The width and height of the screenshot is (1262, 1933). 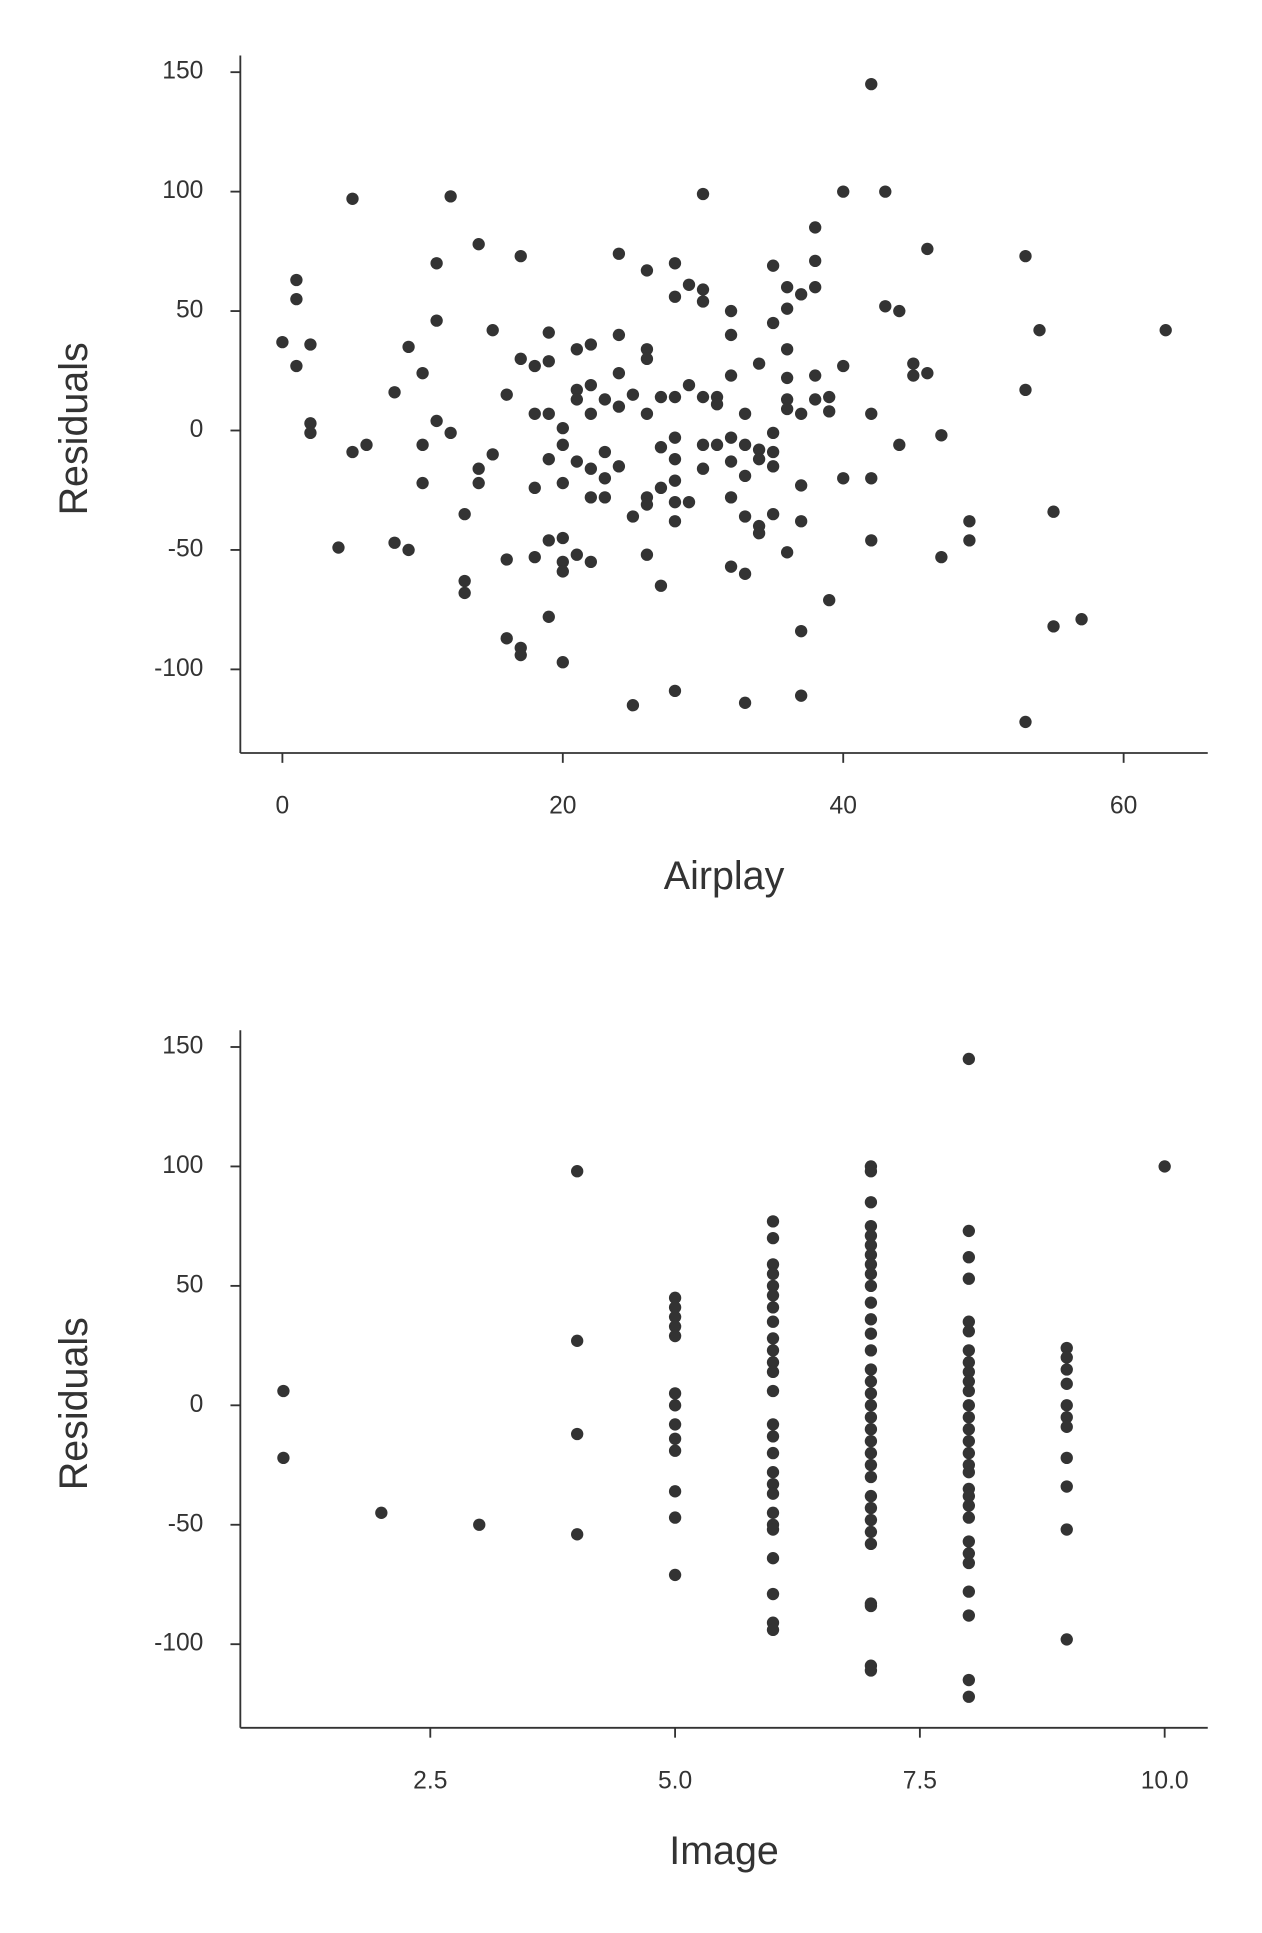 I want to click on x-tick-label: 5.0, so click(x=675, y=1781).